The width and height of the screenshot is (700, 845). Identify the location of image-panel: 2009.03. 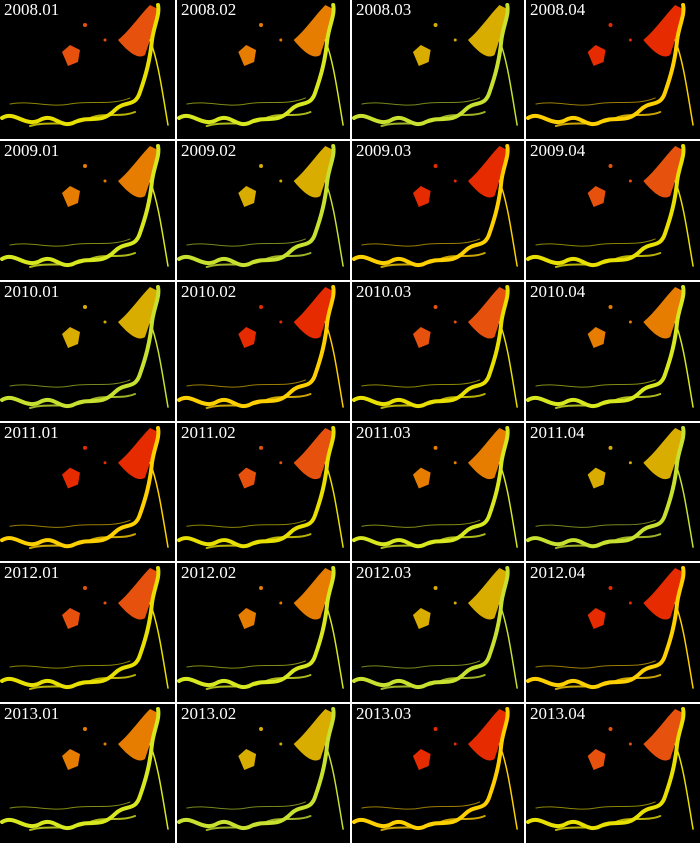
(437, 210).